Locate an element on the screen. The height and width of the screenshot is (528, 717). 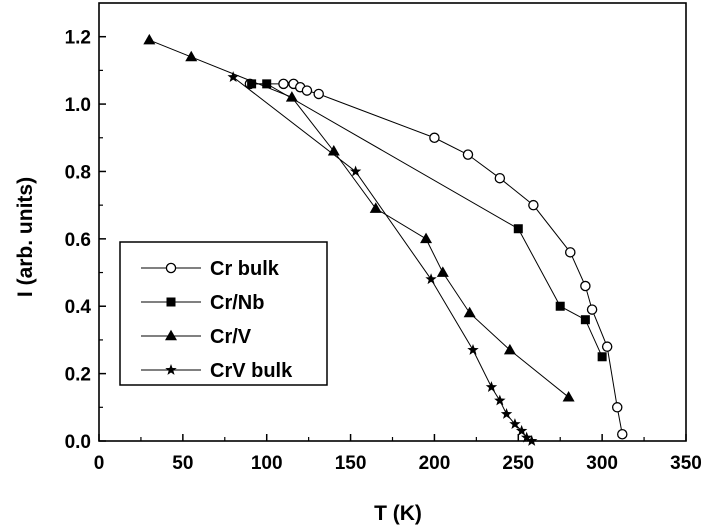
y-tick-label: 0.6 is located at coordinates (78, 240).